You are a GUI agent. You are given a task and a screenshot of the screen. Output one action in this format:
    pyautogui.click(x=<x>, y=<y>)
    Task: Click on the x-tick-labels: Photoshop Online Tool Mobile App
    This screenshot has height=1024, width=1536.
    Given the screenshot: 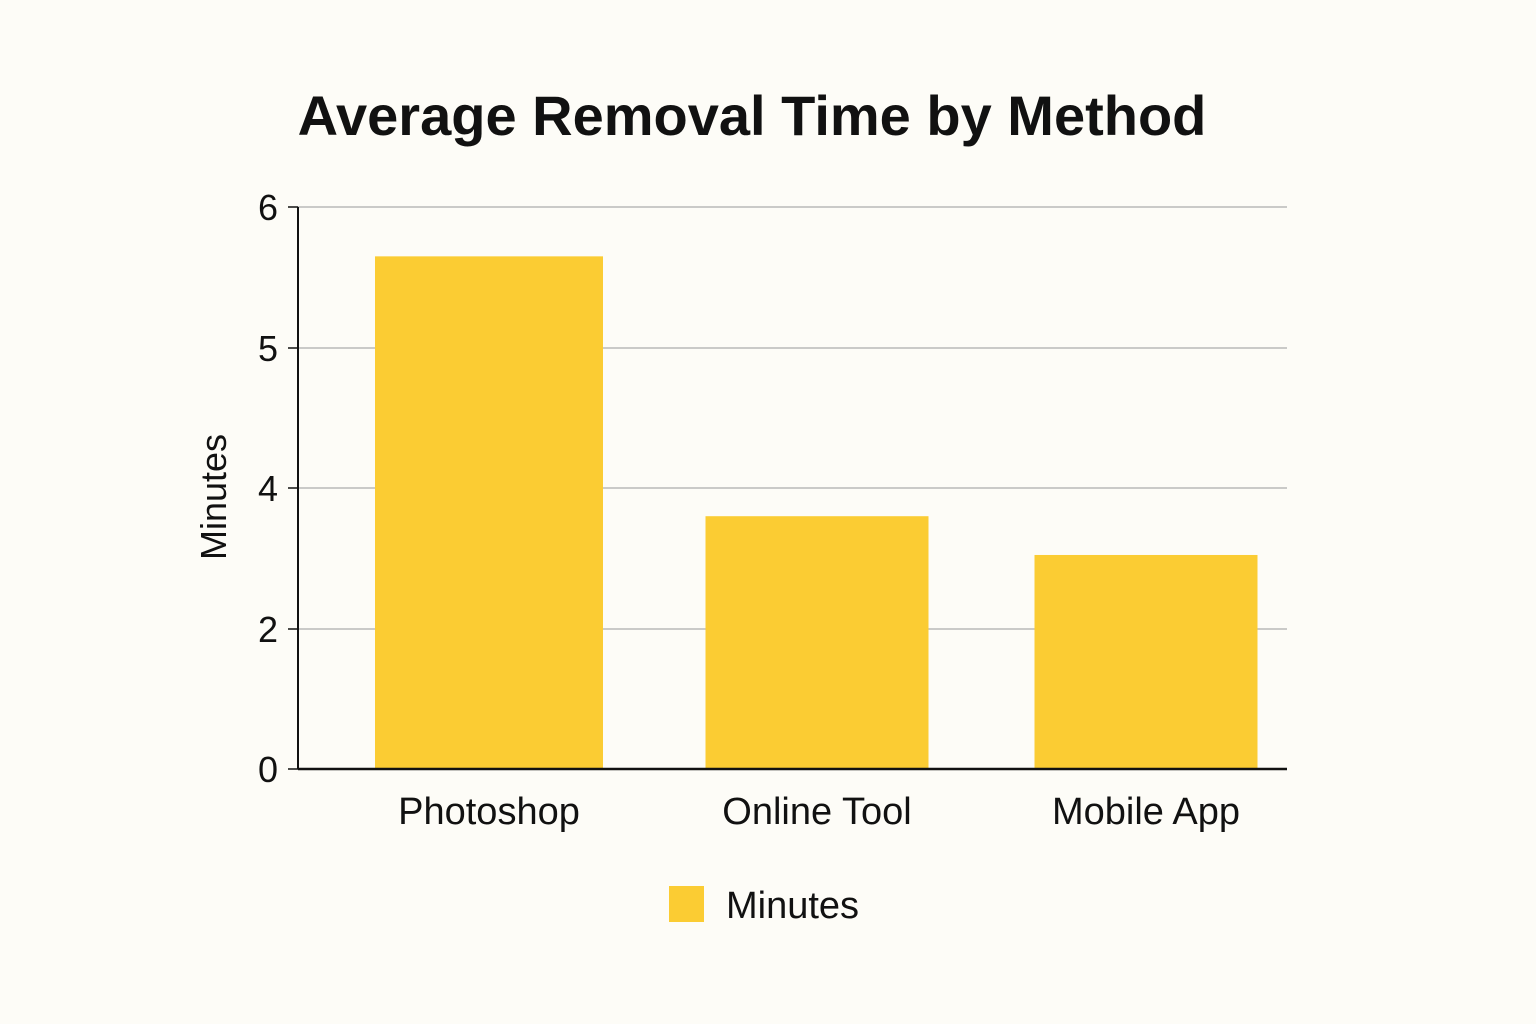 What is the action you would take?
    pyautogui.click(x=819, y=812)
    